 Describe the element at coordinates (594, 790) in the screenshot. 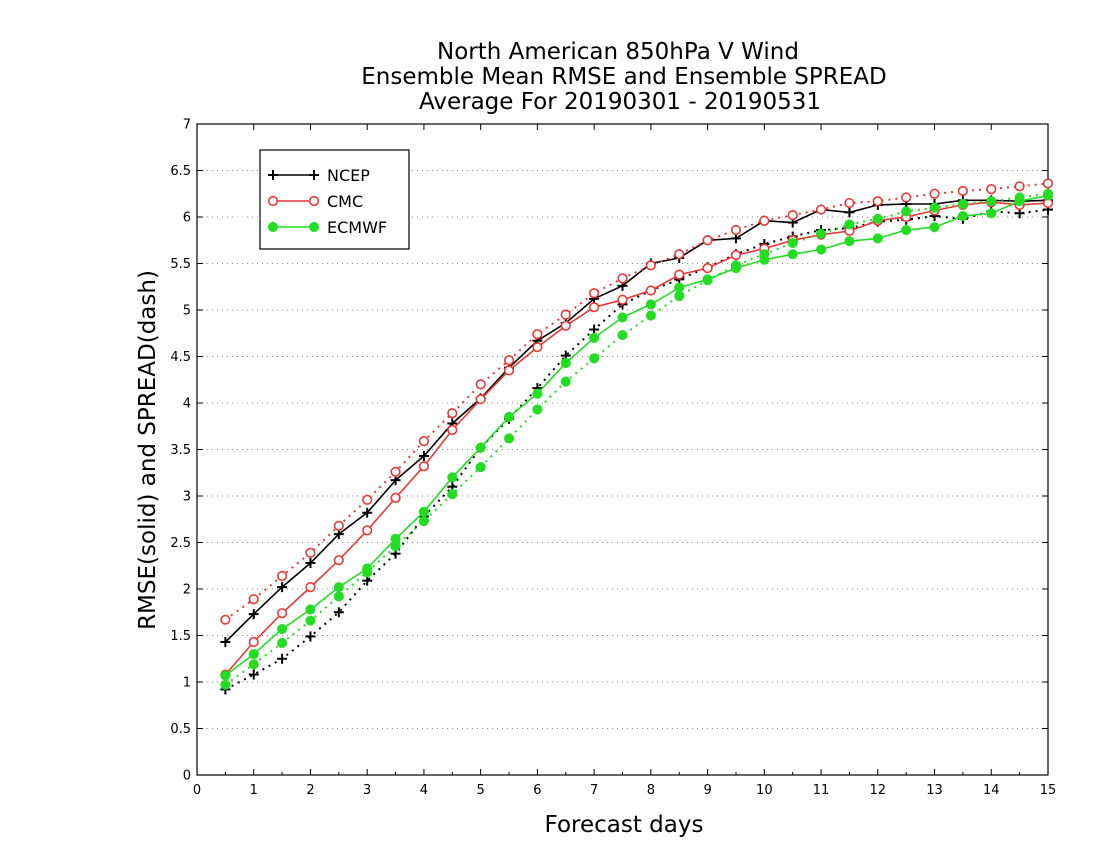

I see `x-tick-label-7: 7` at that location.